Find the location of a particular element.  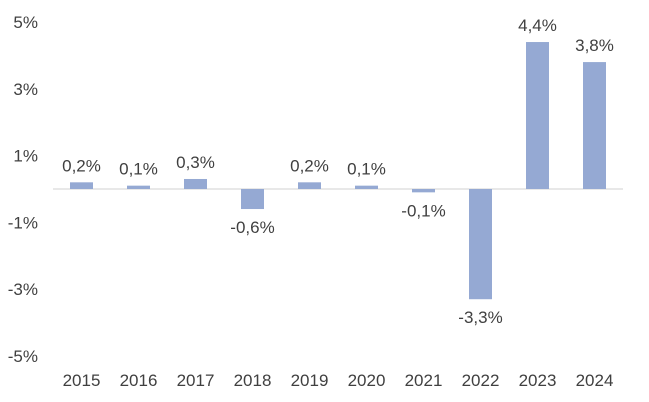

y-tick-label: 1% is located at coordinates (25, 156).